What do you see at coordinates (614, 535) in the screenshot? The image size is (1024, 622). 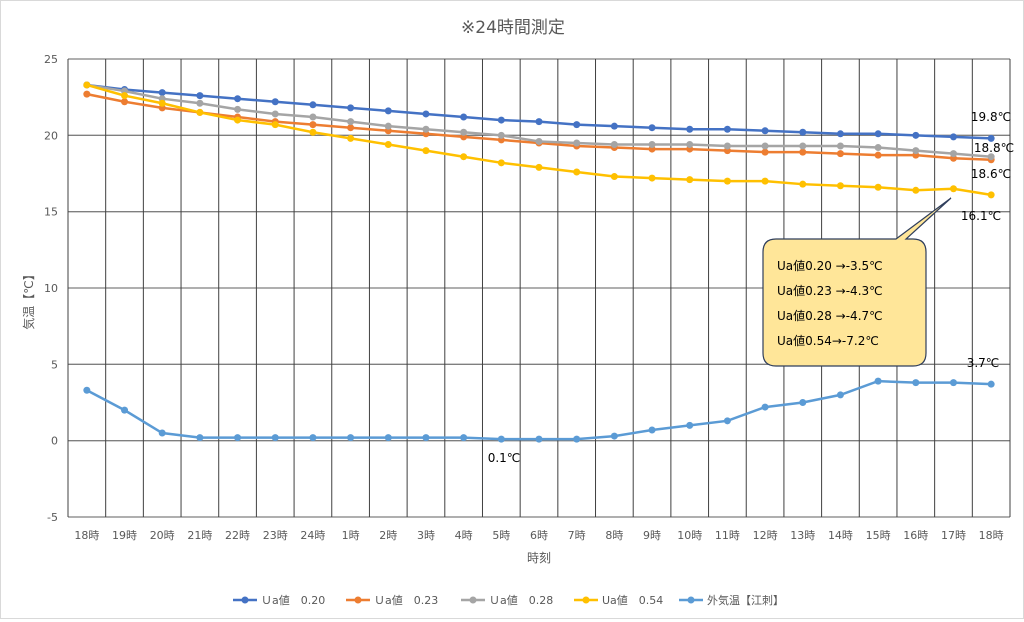 I see `x-tick-label: 8時` at bounding box center [614, 535].